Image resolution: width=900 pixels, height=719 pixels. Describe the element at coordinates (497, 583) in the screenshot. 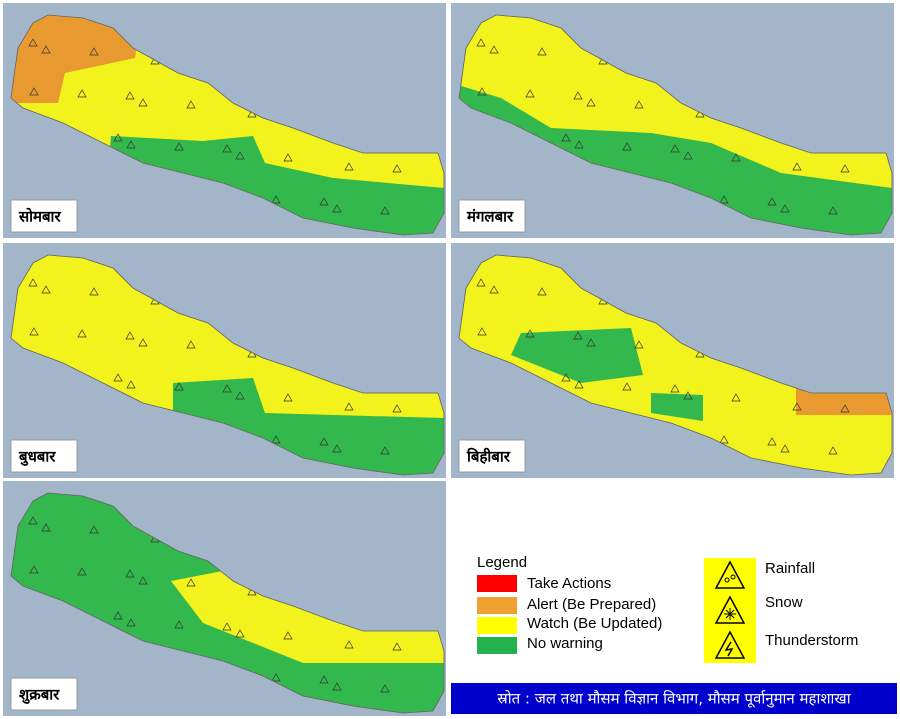

I see `swatch-red` at that location.